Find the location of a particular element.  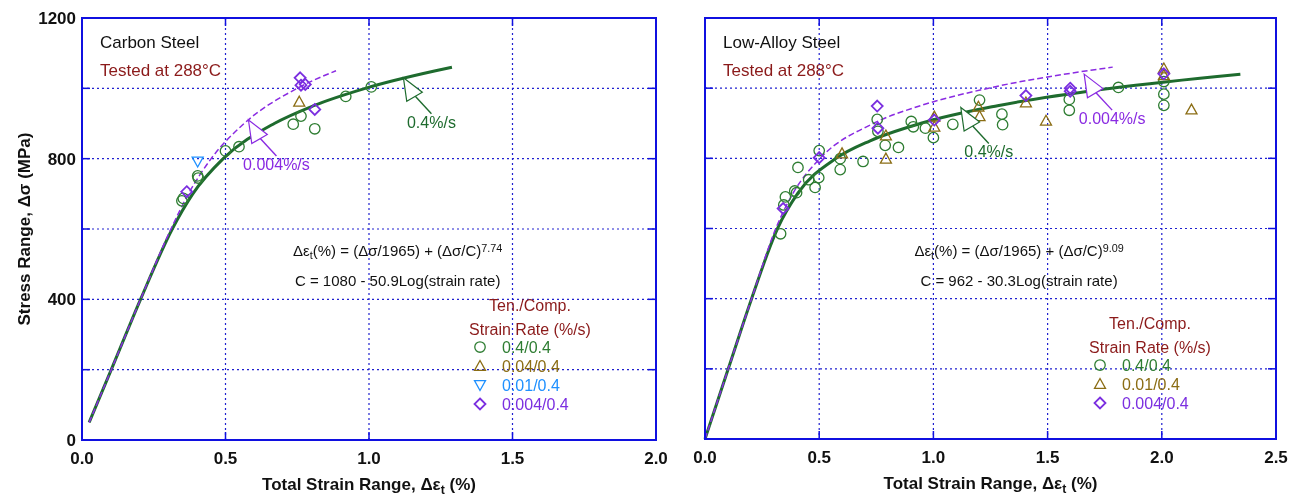

annotation: Δε$_{t}$(%) = (Δσ/1965) + (Δσ/C)$^{9.09}$ is located at coordinates (1019, 251).